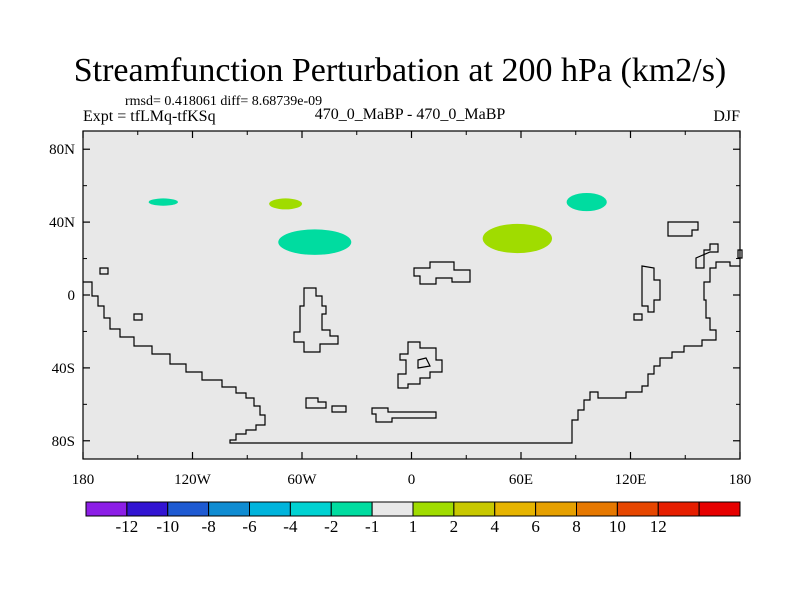 The width and height of the screenshot is (800, 600). What do you see at coordinates (683, 229) in the screenshot?
I see `coastline-east-asia` at bounding box center [683, 229].